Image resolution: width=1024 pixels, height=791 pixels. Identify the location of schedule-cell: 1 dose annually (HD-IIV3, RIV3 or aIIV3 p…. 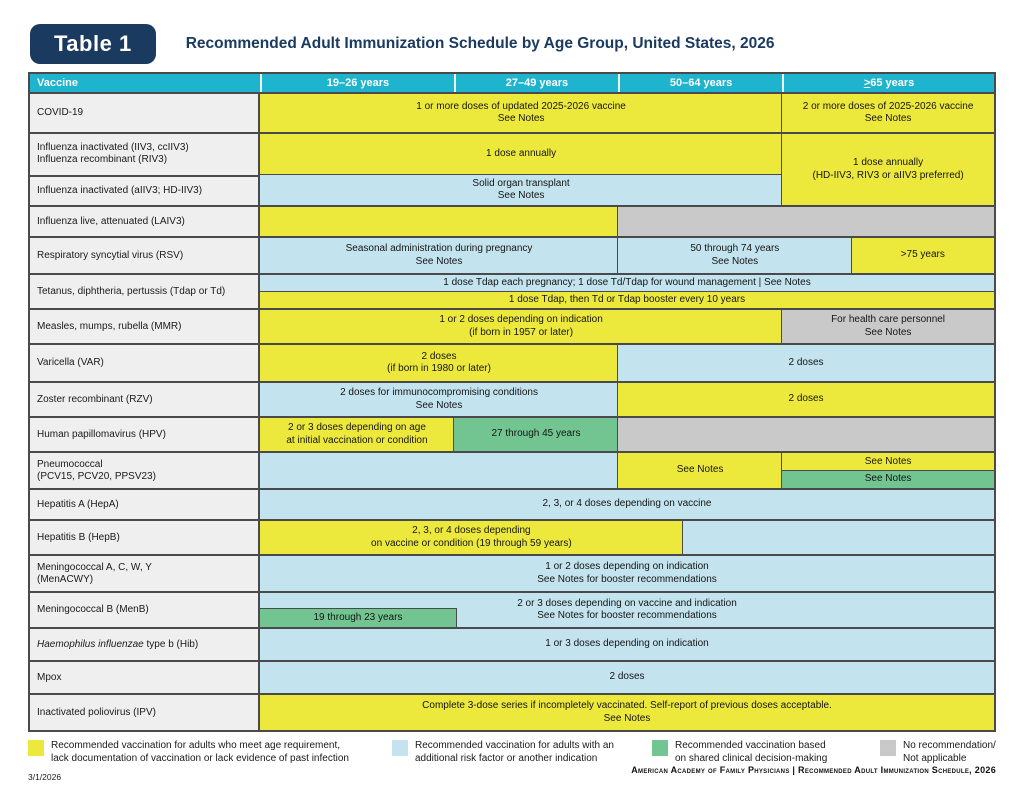
(888, 169).